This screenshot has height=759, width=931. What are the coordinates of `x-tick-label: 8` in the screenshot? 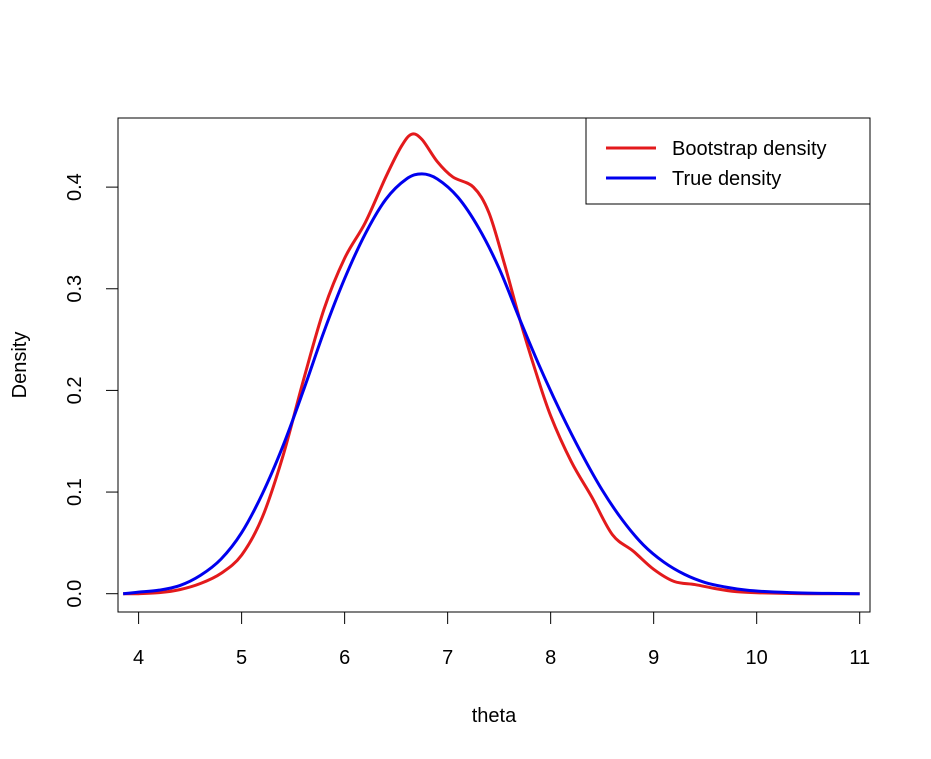 It's located at (550, 658).